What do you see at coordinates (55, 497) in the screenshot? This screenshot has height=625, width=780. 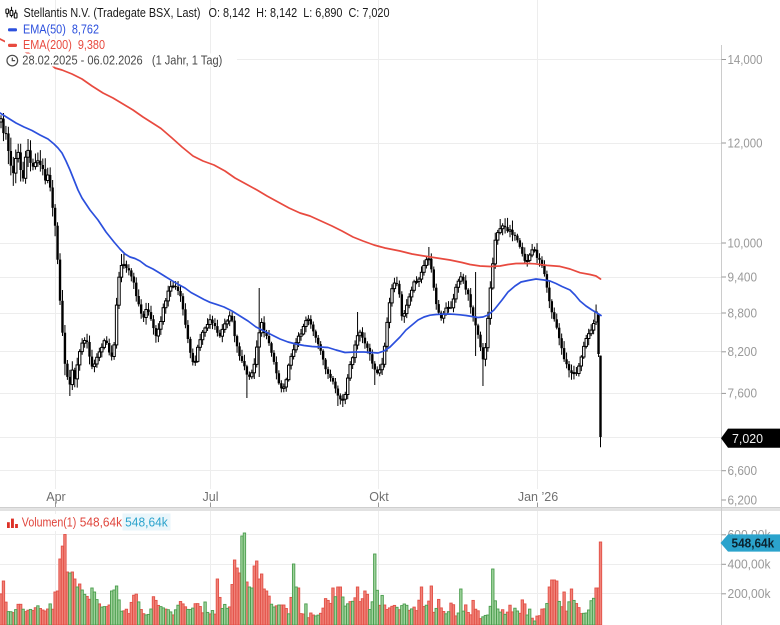 I see `svg-text: Apr` at bounding box center [55, 497].